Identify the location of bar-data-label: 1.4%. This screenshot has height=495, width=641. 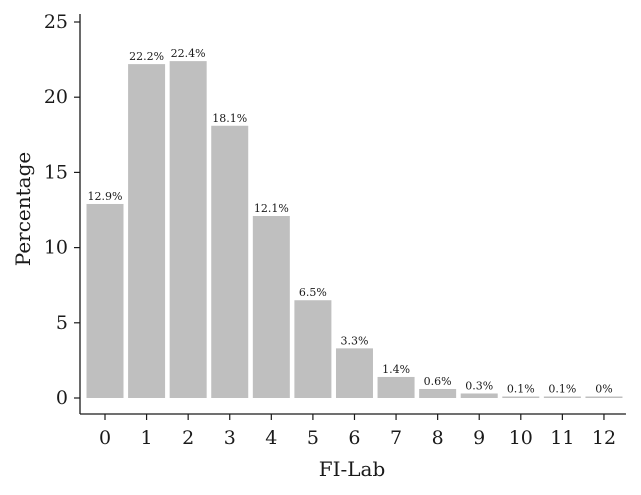
(396, 369).